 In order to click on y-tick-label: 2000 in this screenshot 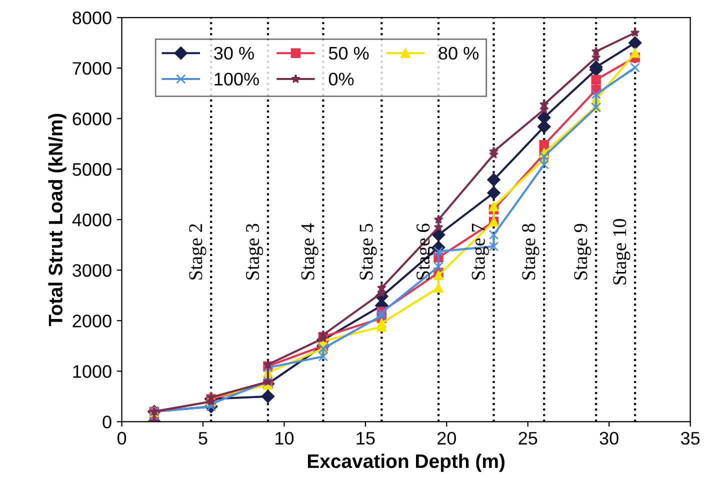, I will do `click(92, 321)`.